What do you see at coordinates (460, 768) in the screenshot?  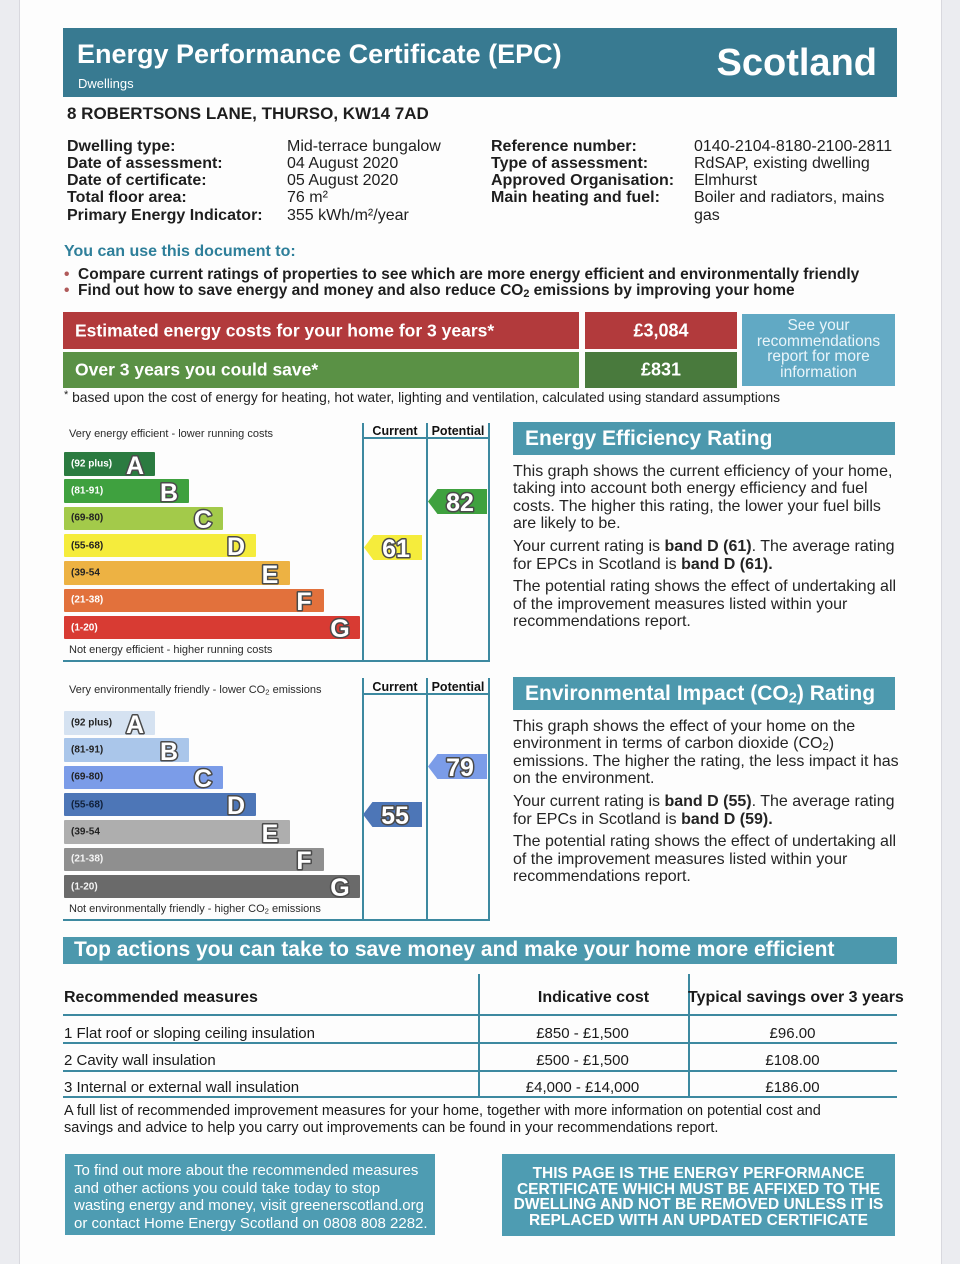 I see `svg-text: 79` at bounding box center [460, 768].